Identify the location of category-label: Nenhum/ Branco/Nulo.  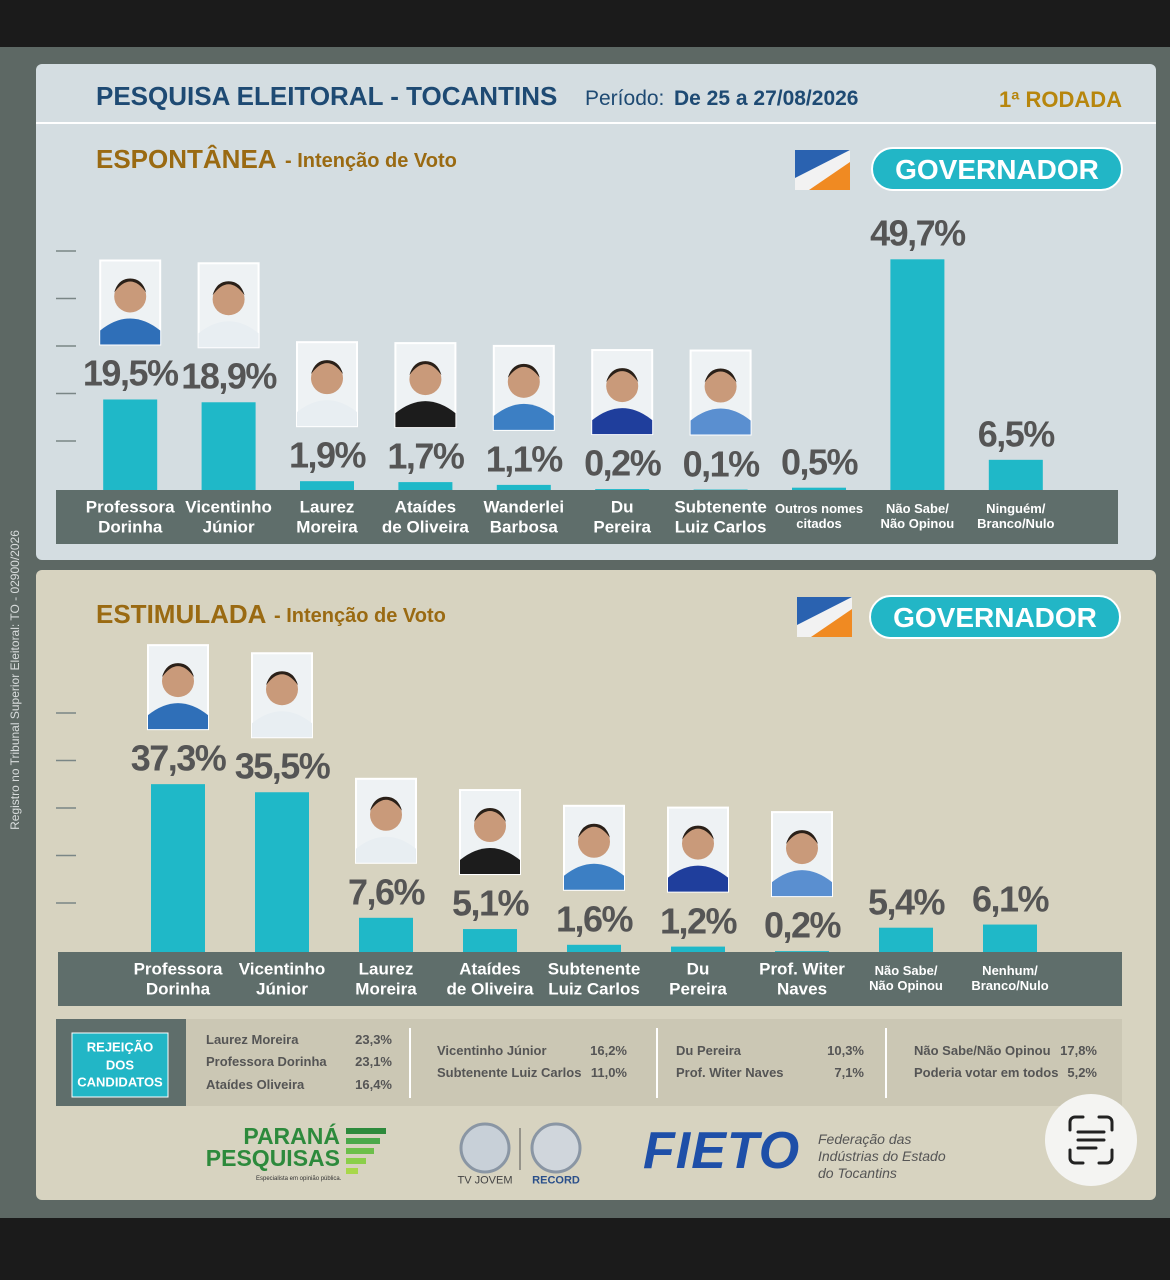
(1010, 978).